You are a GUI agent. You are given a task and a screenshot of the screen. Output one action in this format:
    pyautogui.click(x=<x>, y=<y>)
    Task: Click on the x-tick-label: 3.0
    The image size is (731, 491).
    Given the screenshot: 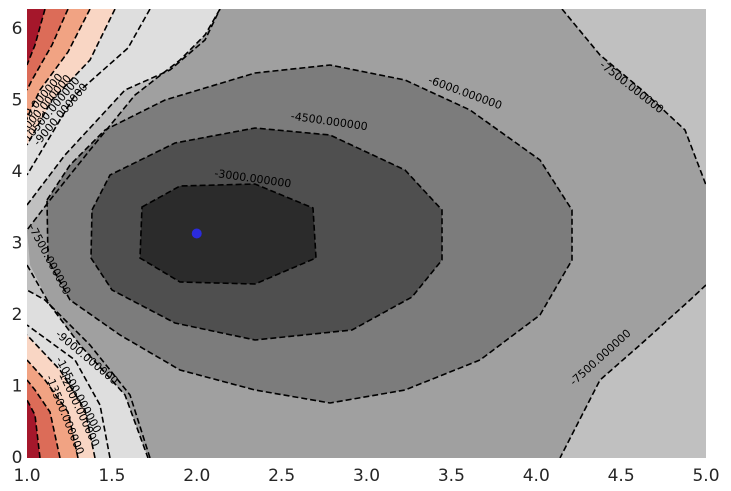 What is the action you would take?
    pyautogui.click(x=366, y=476)
    